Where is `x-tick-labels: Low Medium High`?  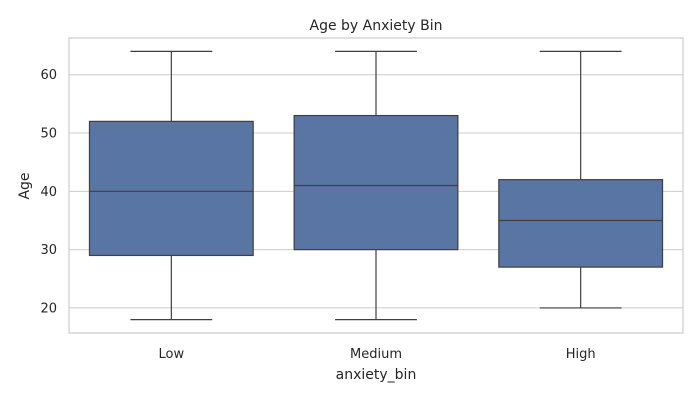 x-tick-labels: Low Medium High is located at coordinates (377, 354).